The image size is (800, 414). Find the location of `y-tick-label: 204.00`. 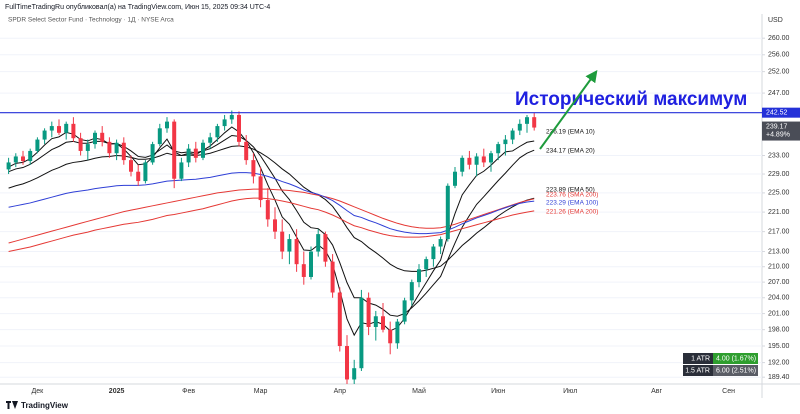

y-tick-label: 204.00 is located at coordinates (779, 298).